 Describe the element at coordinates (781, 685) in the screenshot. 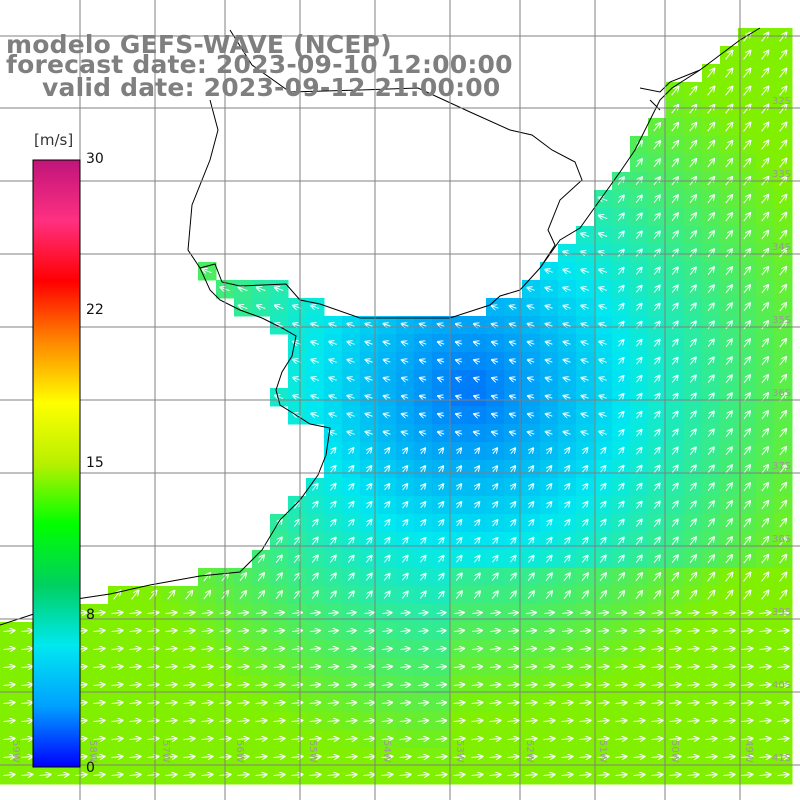

I see `latitude-label: 40S` at that location.